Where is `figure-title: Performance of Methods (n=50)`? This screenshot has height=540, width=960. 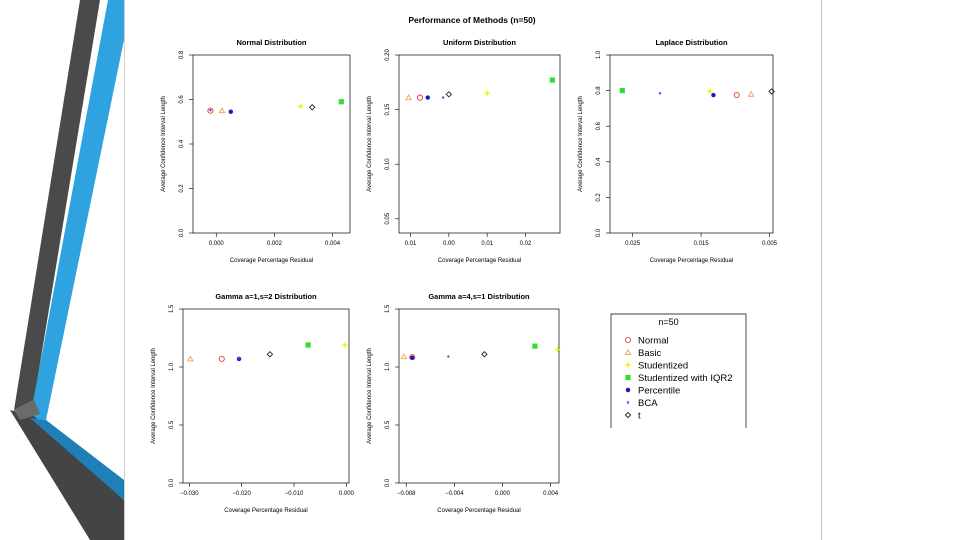 figure-title: Performance of Methods (n=50) is located at coordinates (471, 20).